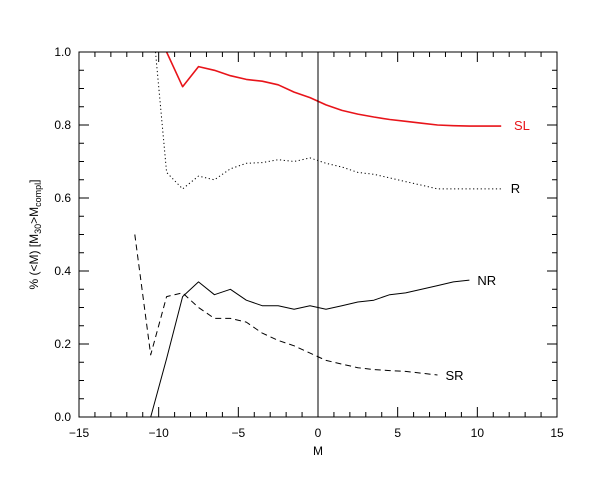  I want to click on x-tick-label: 5, so click(397, 433).